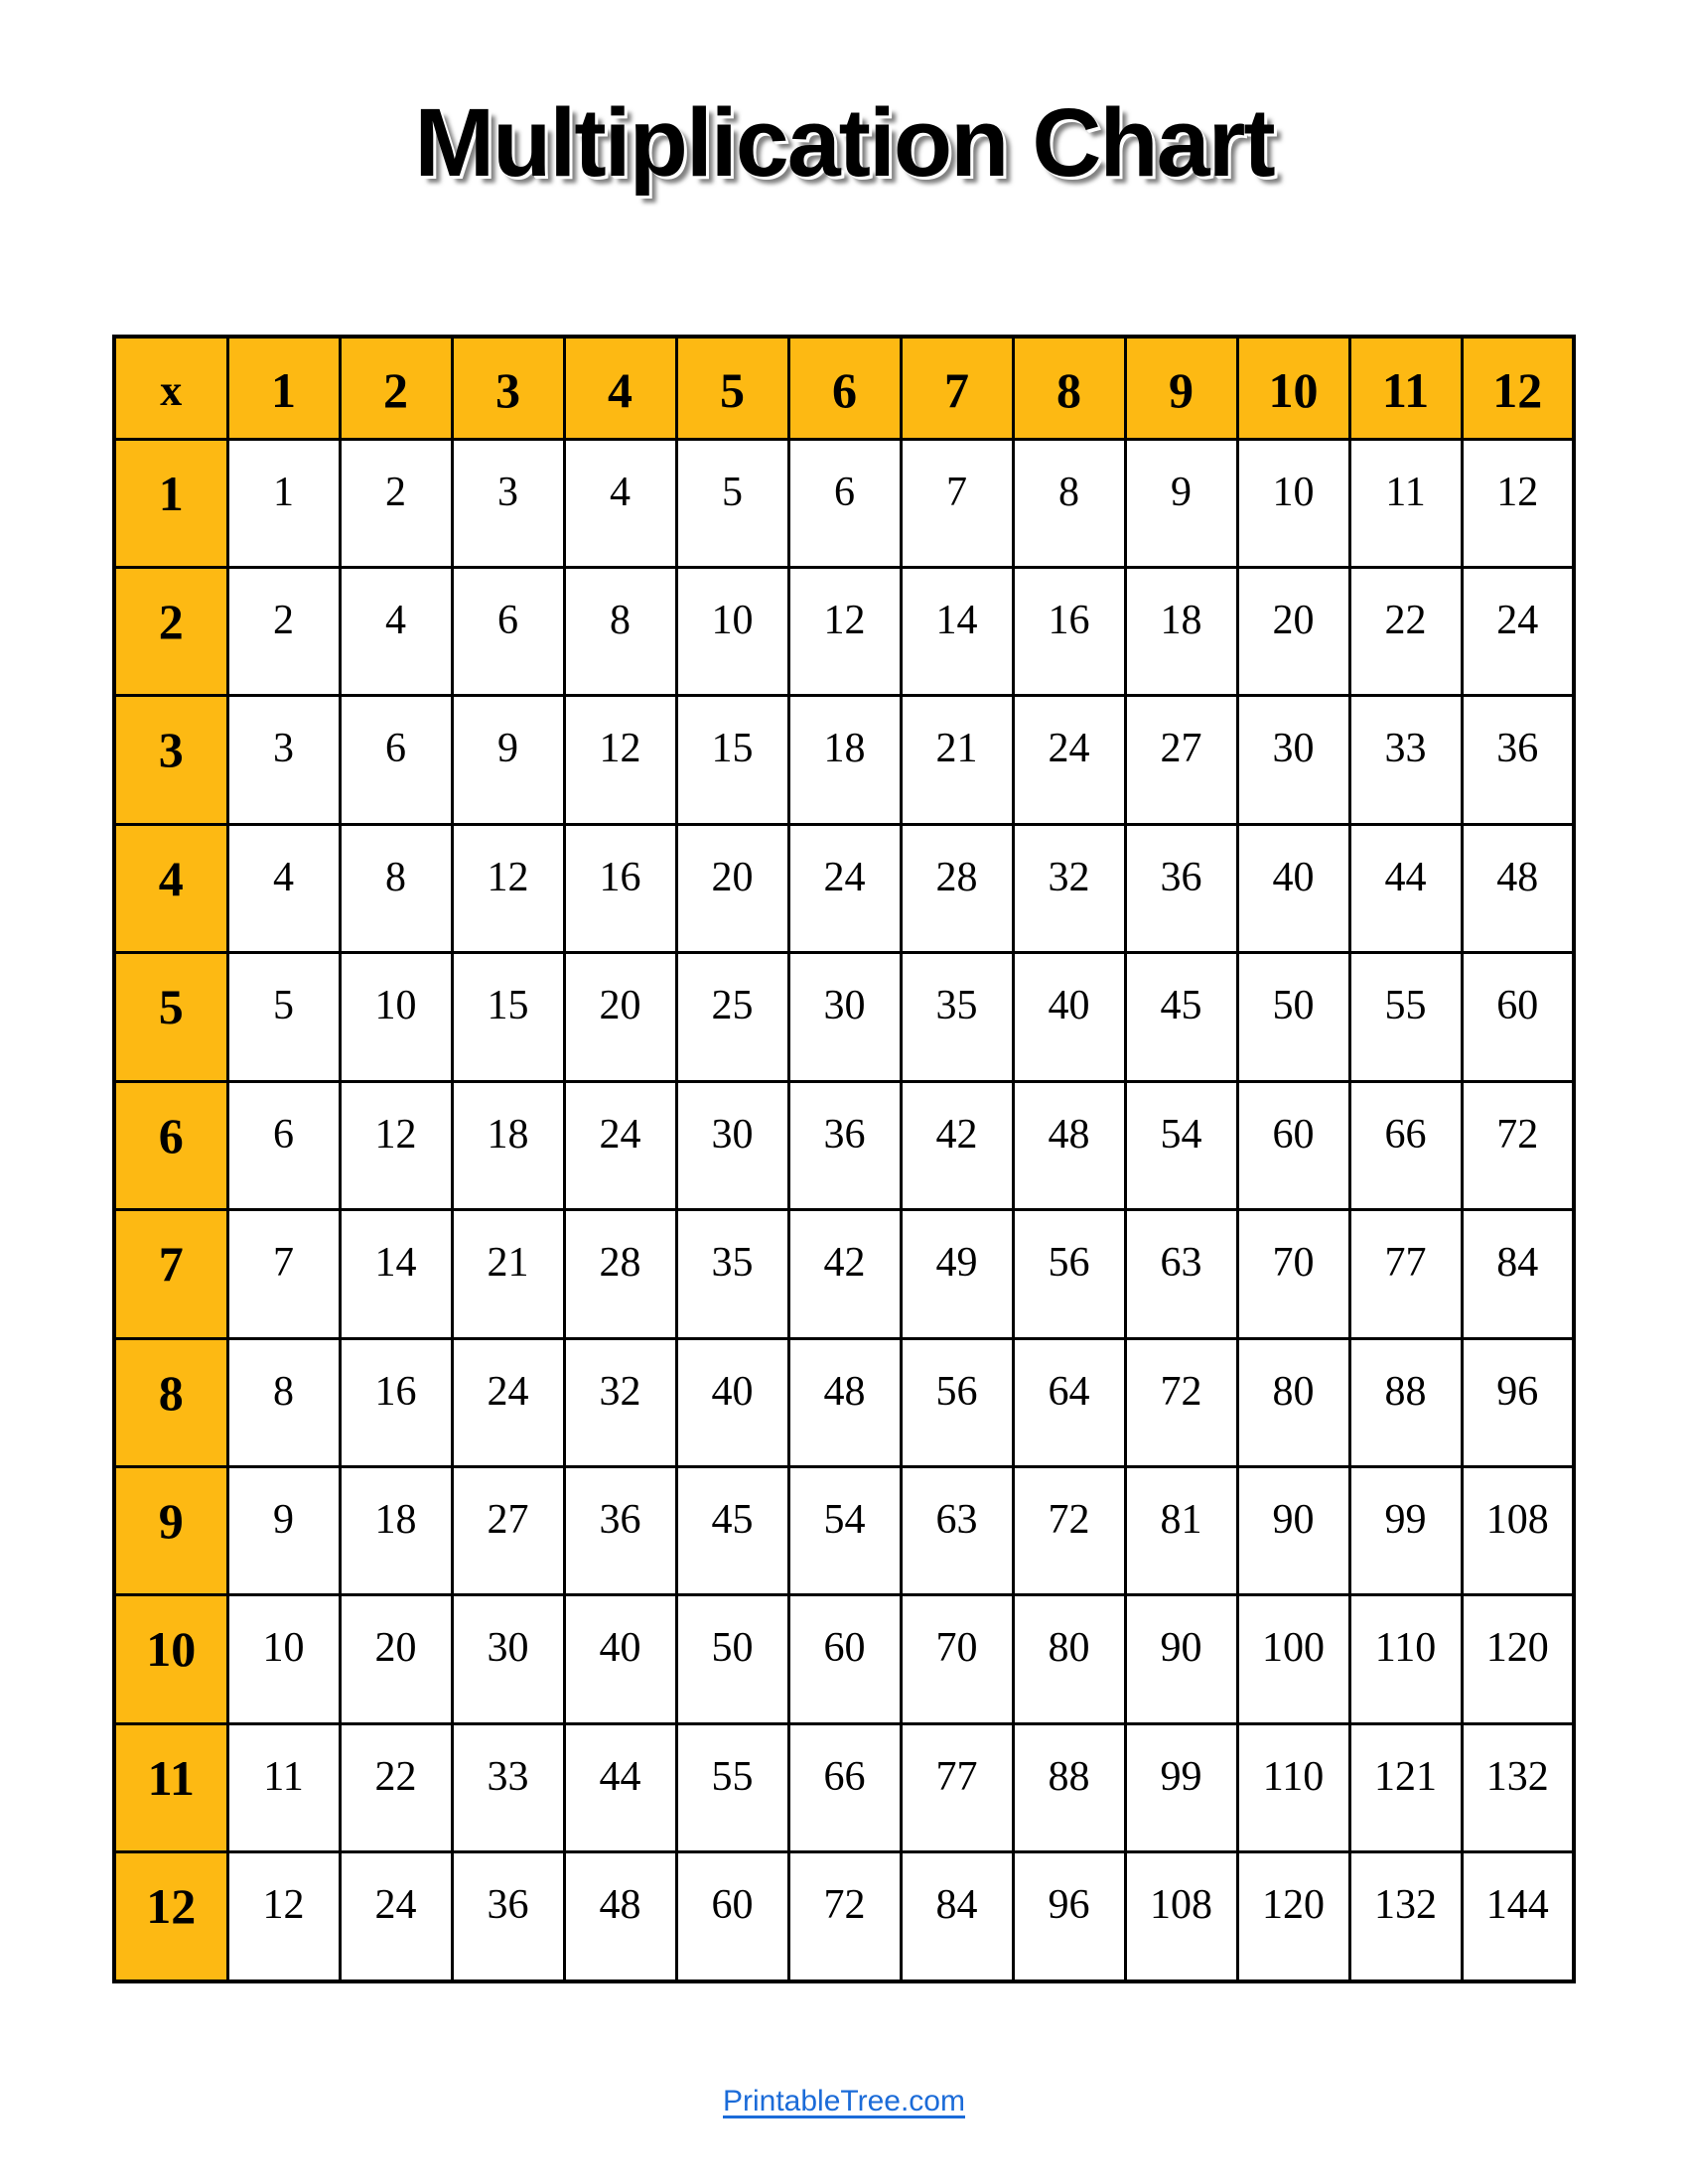 This screenshot has height=2184, width=1688. I want to click on product-cell: 48, so click(620, 1916).